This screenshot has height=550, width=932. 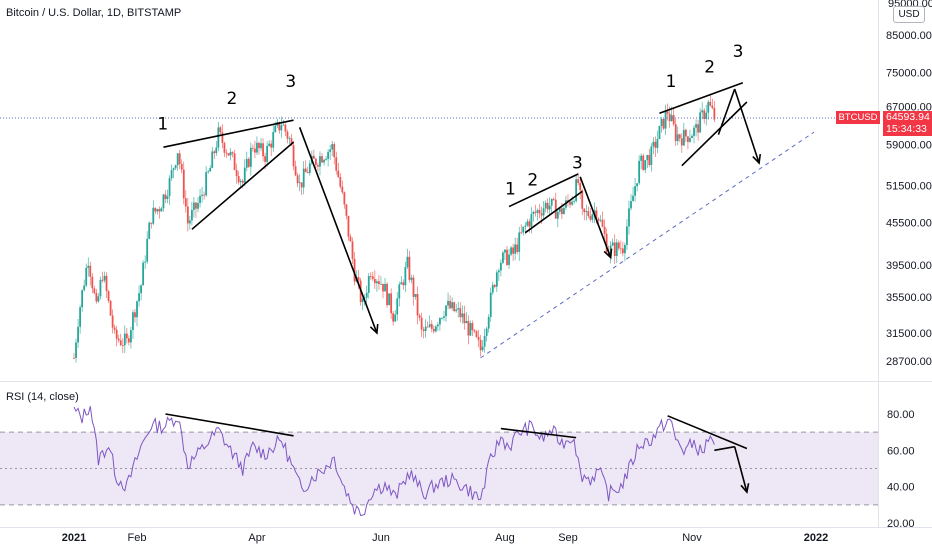 I want to click on time-axis: 2021 Feb Apr Jun Aug Sep Nov 2022, so click(x=445, y=538).